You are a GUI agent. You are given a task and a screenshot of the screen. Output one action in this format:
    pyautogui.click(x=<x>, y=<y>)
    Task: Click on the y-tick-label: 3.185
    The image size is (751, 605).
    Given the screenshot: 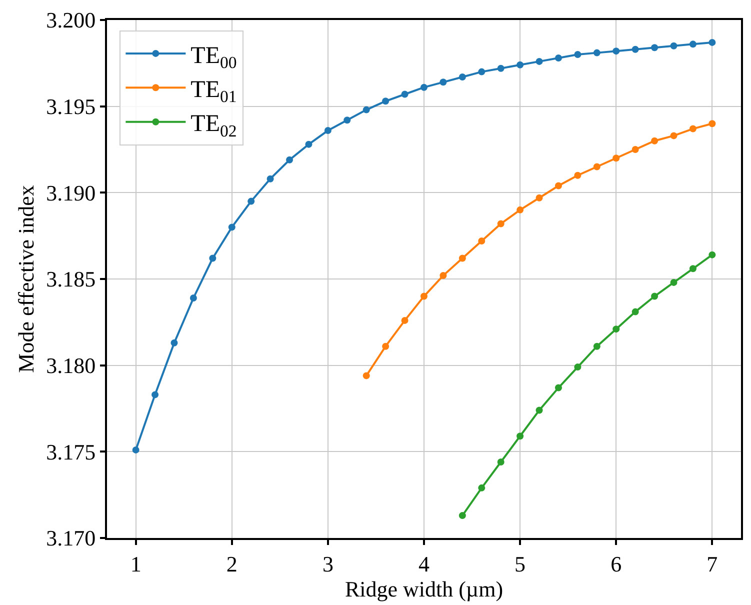 What is the action you would take?
    pyautogui.click(x=71, y=279)
    